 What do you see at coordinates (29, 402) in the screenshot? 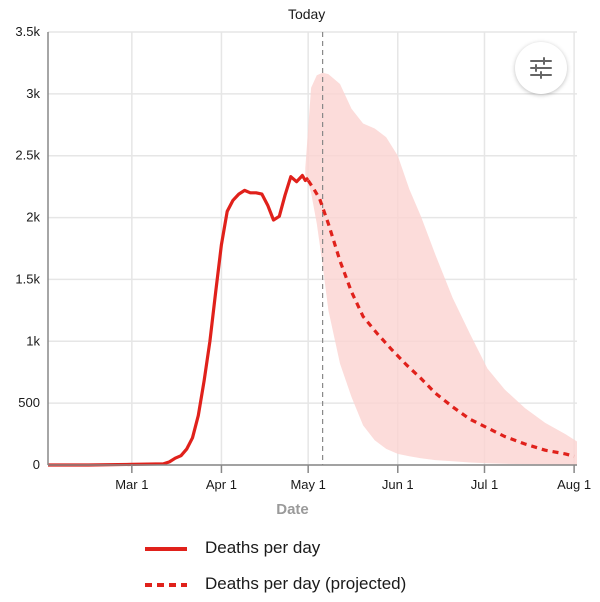
I see `y-tick-label: 500` at bounding box center [29, 402].